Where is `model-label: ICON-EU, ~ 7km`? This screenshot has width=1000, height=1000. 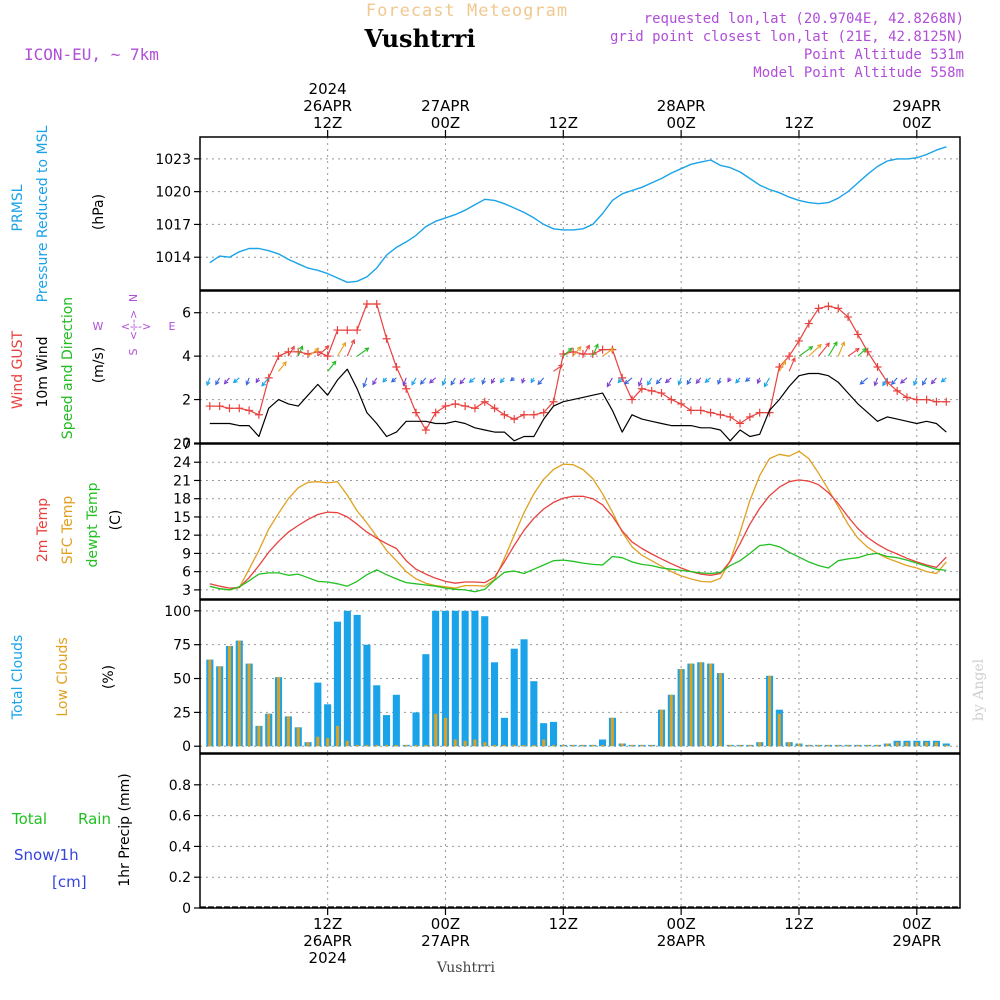 model-label: ICON-EU, ~ 7km is located at coordinates (91, 54).